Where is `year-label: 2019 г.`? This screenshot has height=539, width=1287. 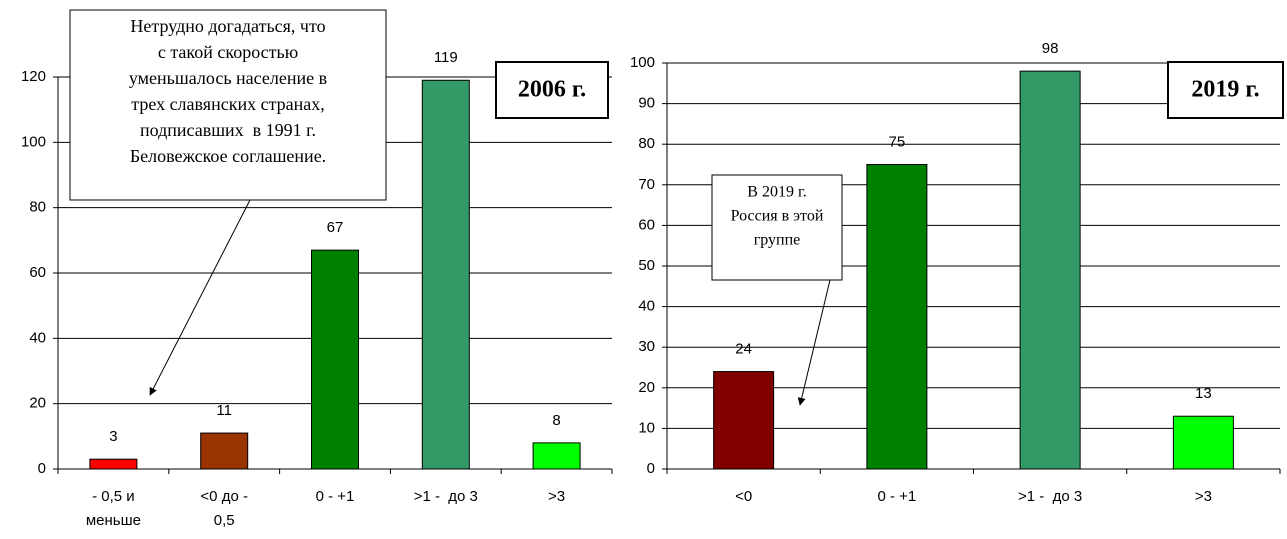
year-label: 2019 г. is located at coordinates (1225, 90).